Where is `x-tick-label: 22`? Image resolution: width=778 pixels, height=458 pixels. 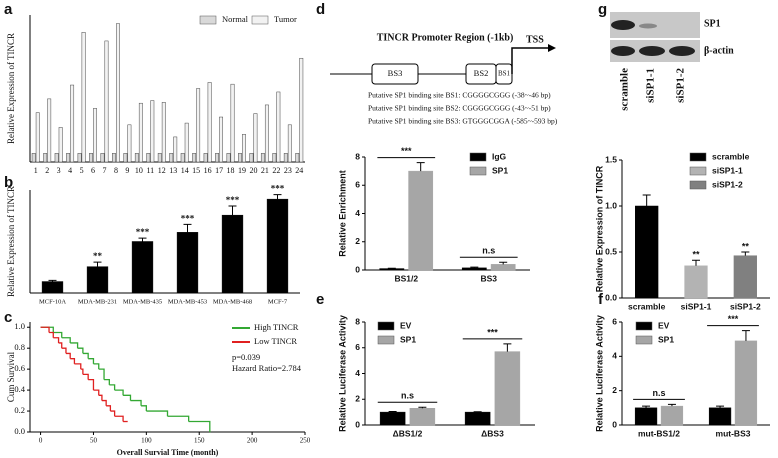
x-tick-label: 22 is located at coordinates (276, 170).